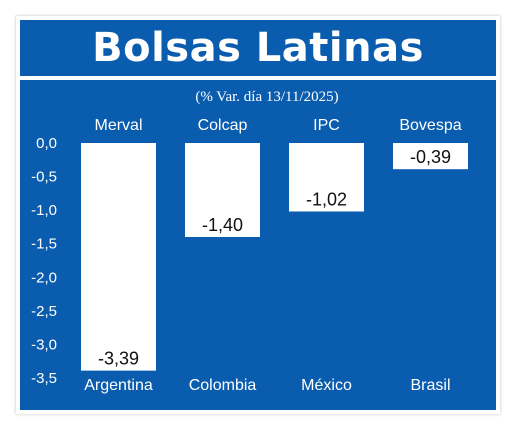 This screenshot has width=520, height=434. What do you see at coordinates (223, 385) in the screenshot?
I see `x-tick-label: Colombia` at bounding box center [223, 385].